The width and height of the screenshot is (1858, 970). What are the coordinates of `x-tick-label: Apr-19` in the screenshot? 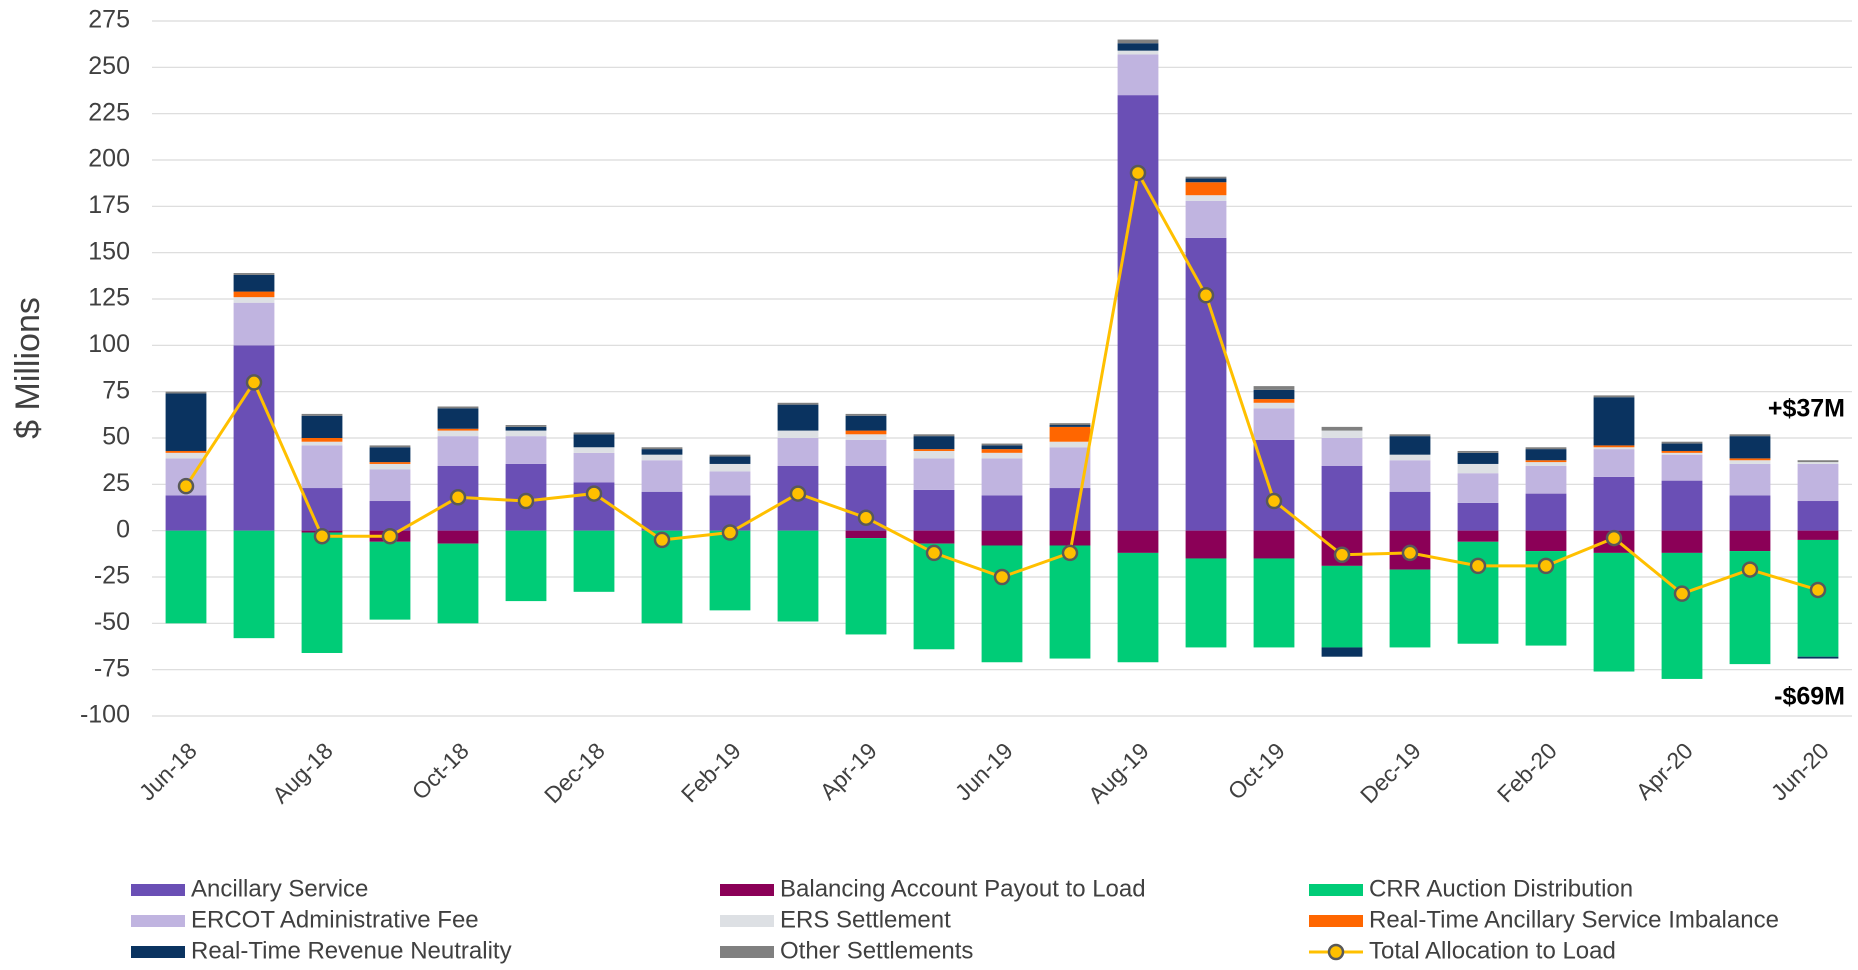 It's located at (848, 770).